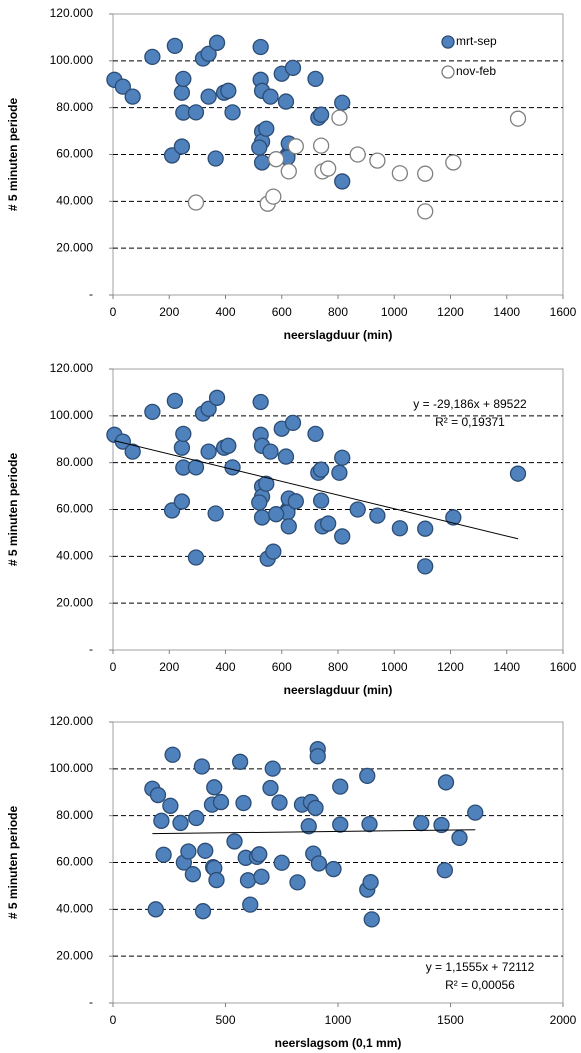 This screenshot has width=581, height=1053. I want to click on x-tick-label: 1400, so click(506, 667).